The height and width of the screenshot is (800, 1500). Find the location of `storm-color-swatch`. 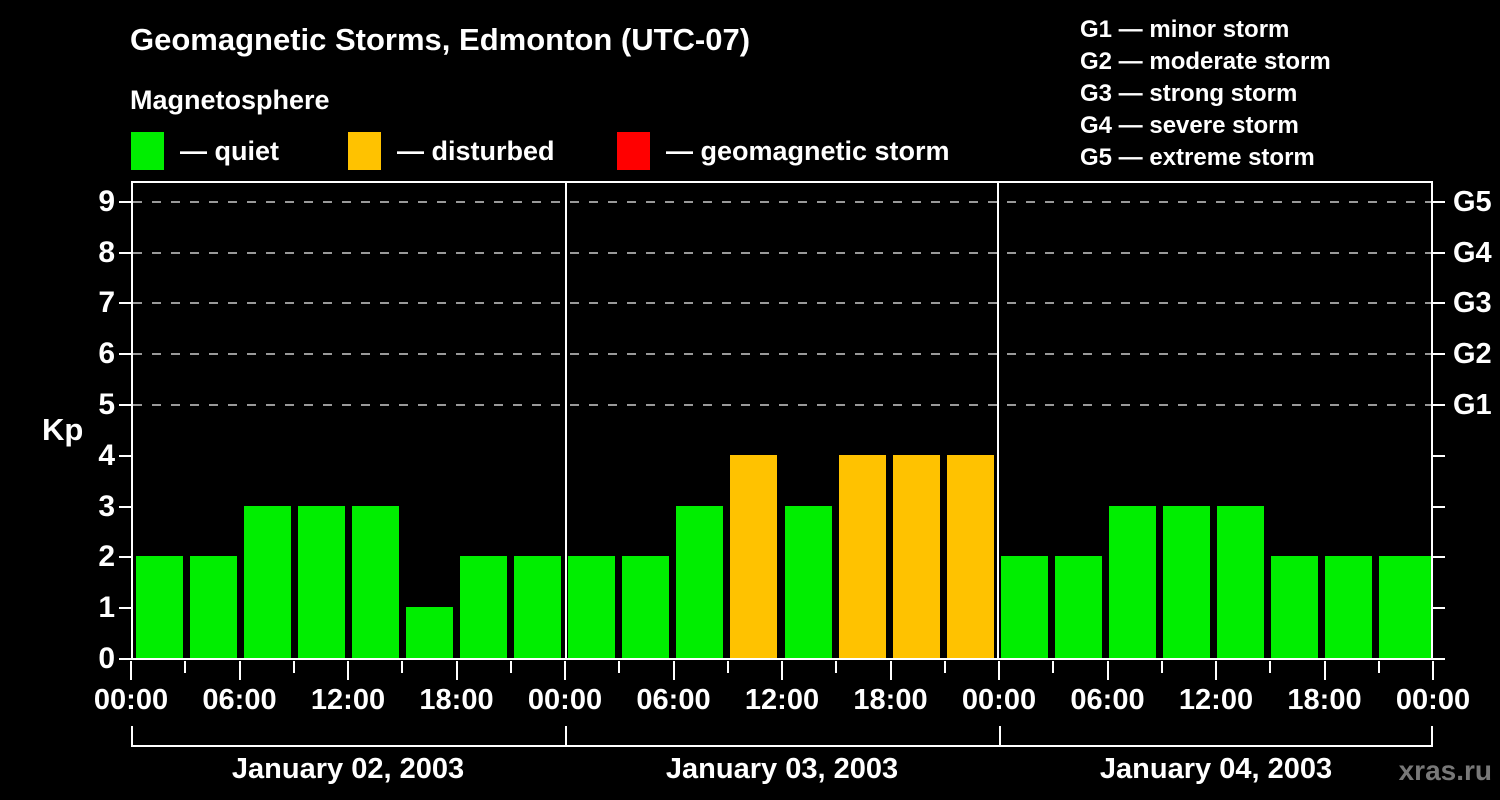

storm-color-swatch is located at coordinates (633, 151).